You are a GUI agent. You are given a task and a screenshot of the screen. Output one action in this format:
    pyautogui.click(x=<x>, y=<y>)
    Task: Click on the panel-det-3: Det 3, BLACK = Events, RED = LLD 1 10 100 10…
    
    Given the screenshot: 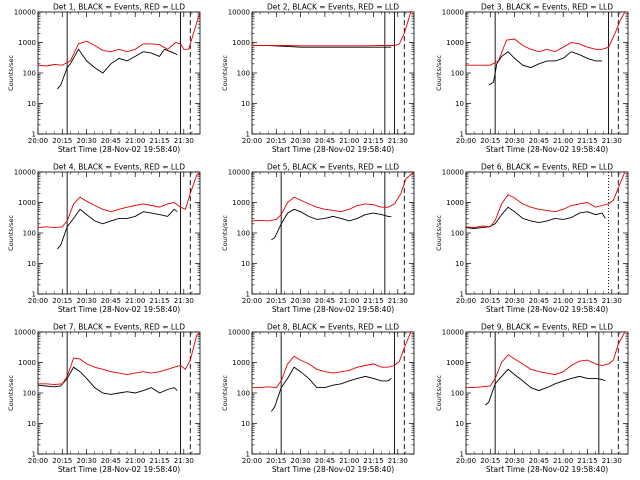 What is the action you would take?
    pyautogui.click(x=532, y=78)
    